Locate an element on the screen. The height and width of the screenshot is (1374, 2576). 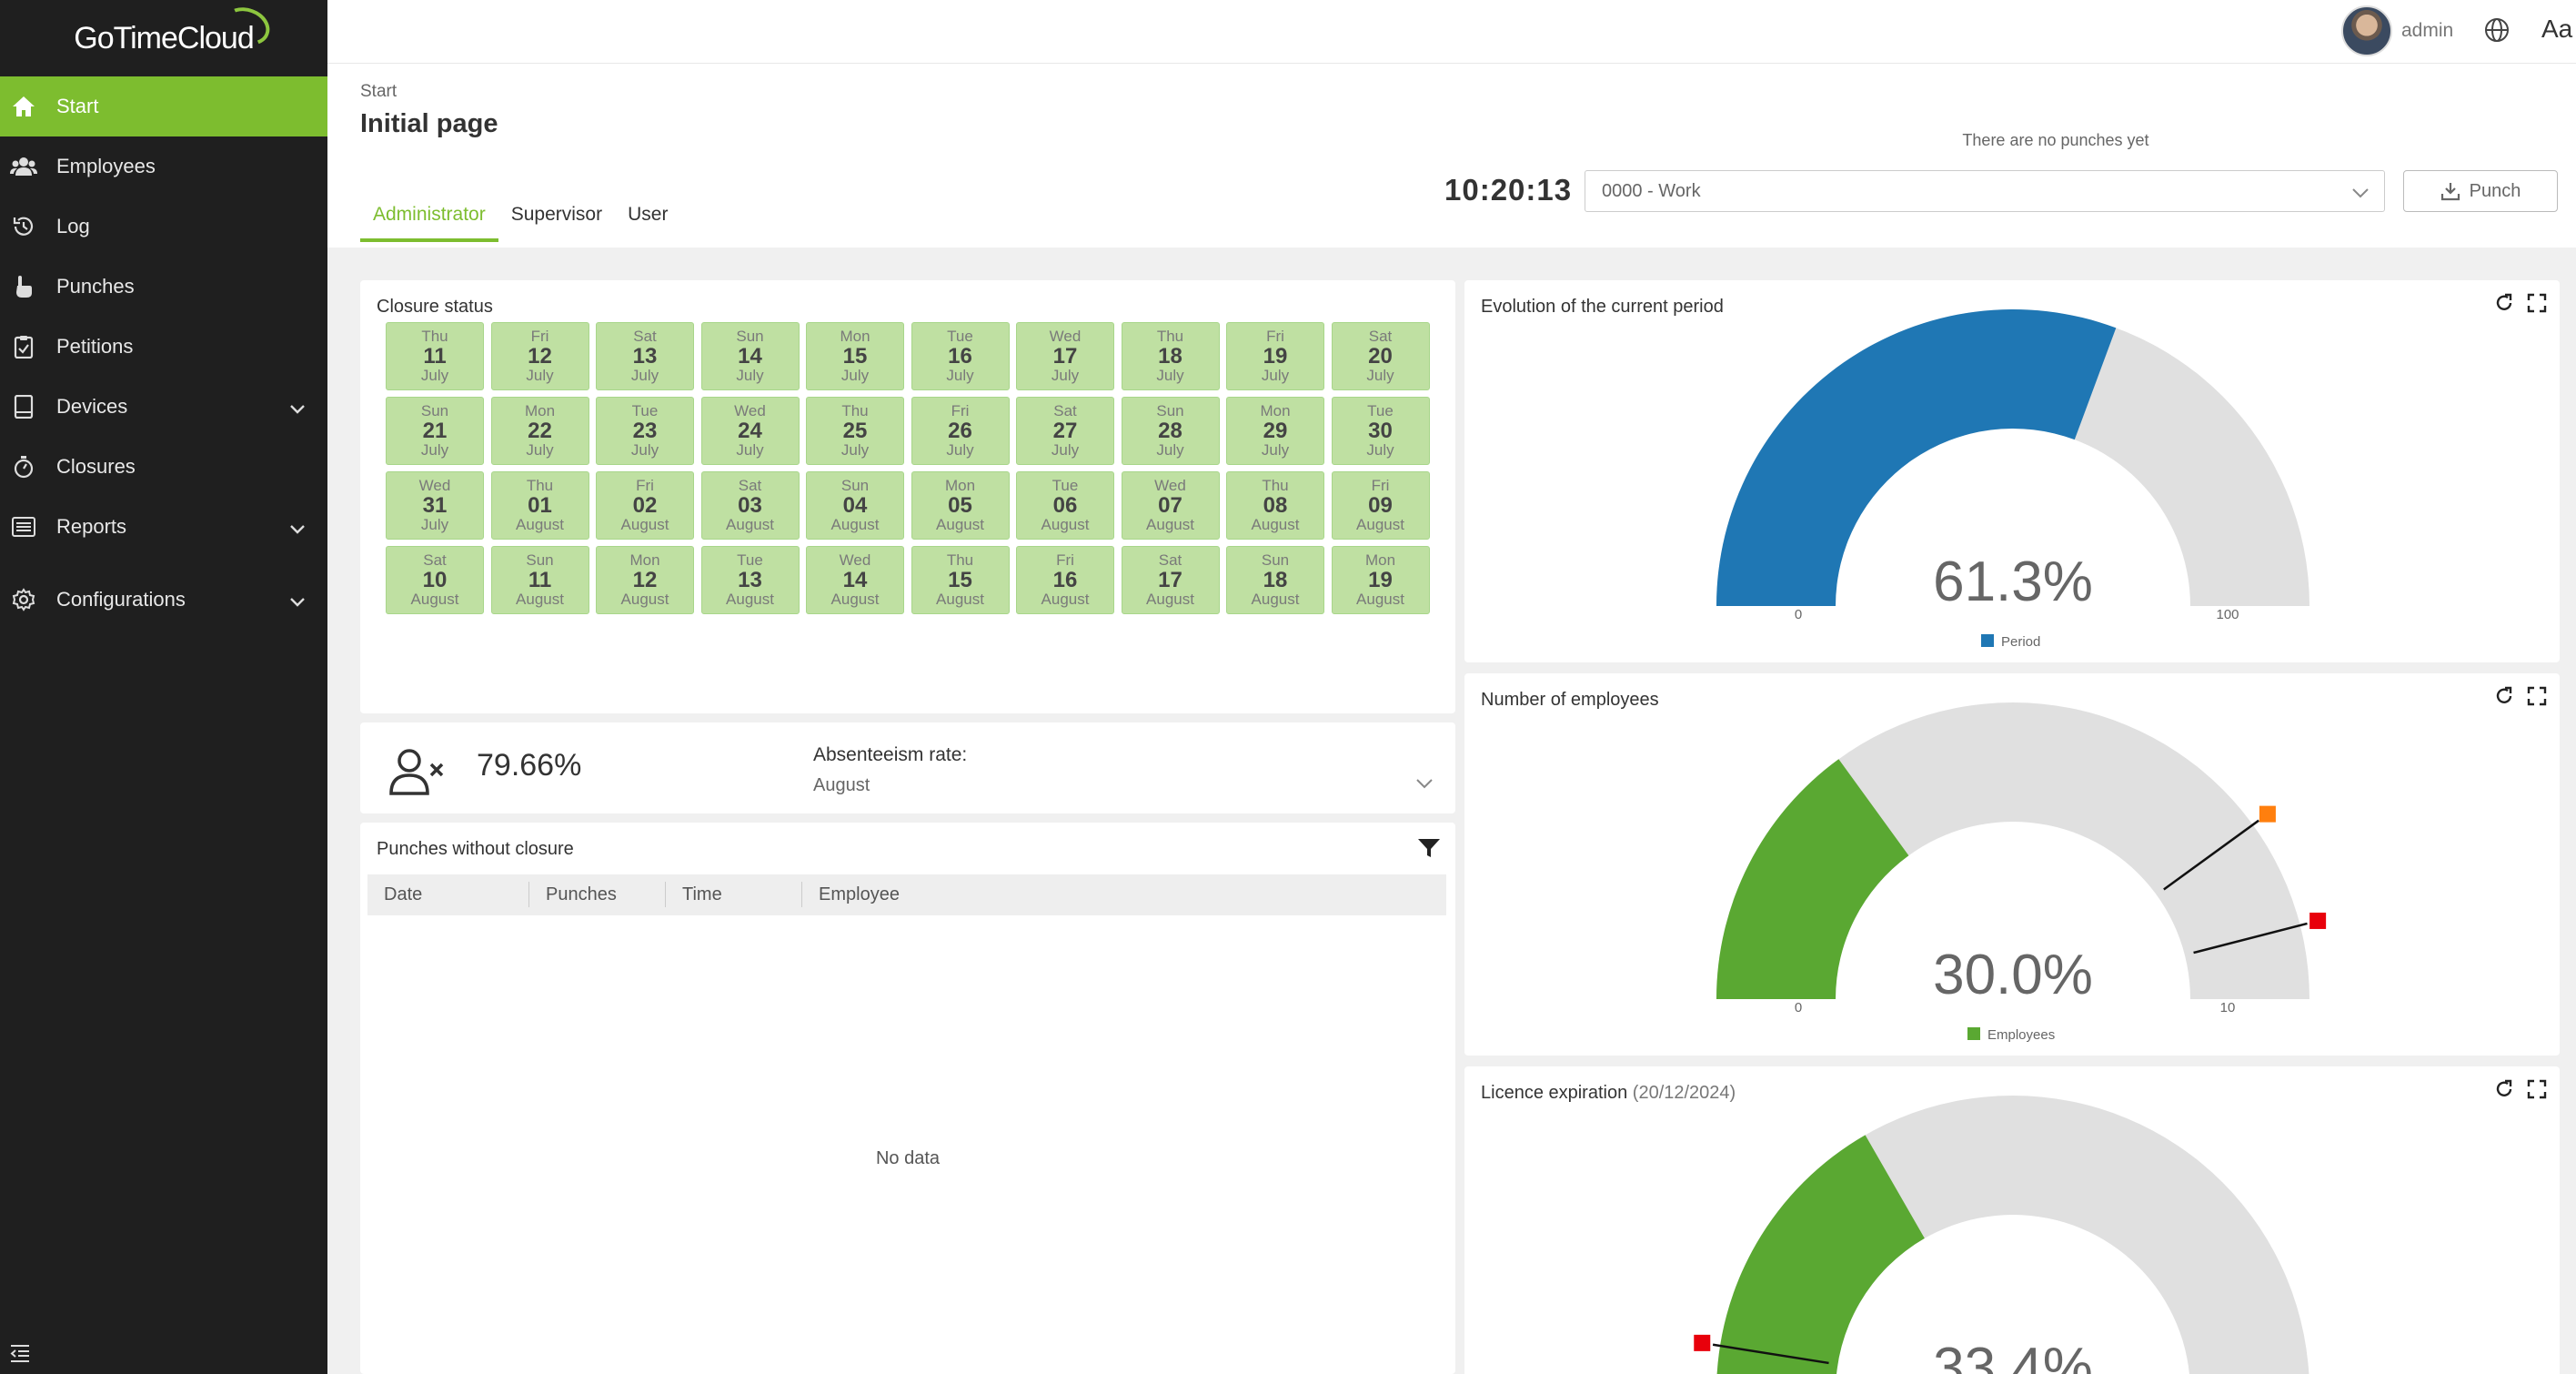
closure-day-cell: Thu 08 August is located at coordinates (1275, 505).